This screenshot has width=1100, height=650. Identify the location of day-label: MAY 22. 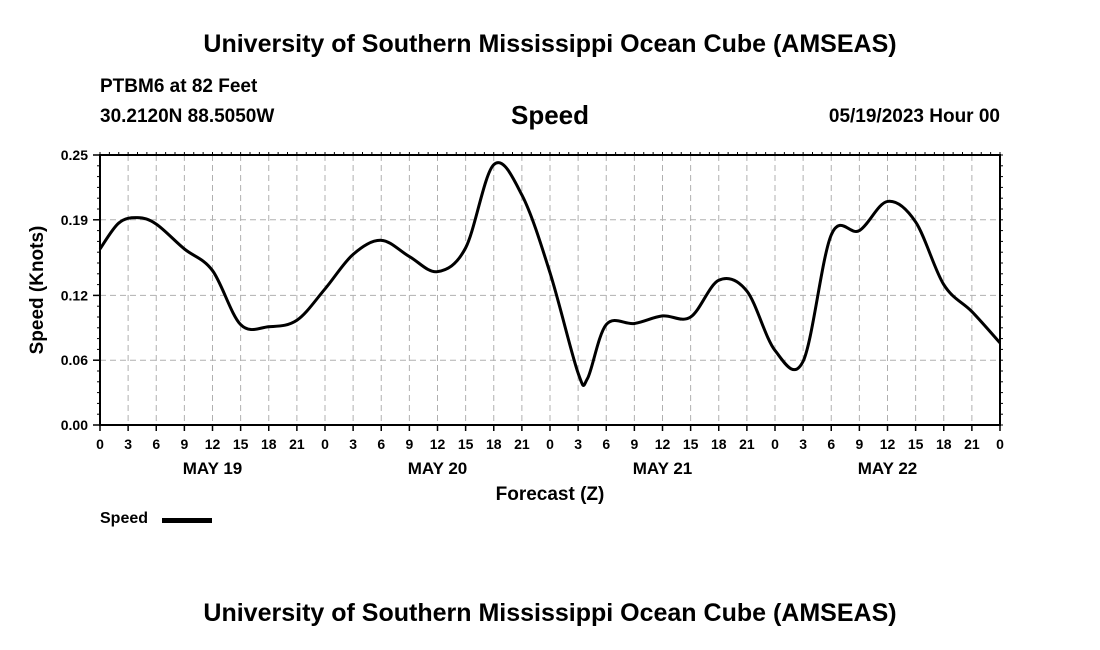
(888, 468).